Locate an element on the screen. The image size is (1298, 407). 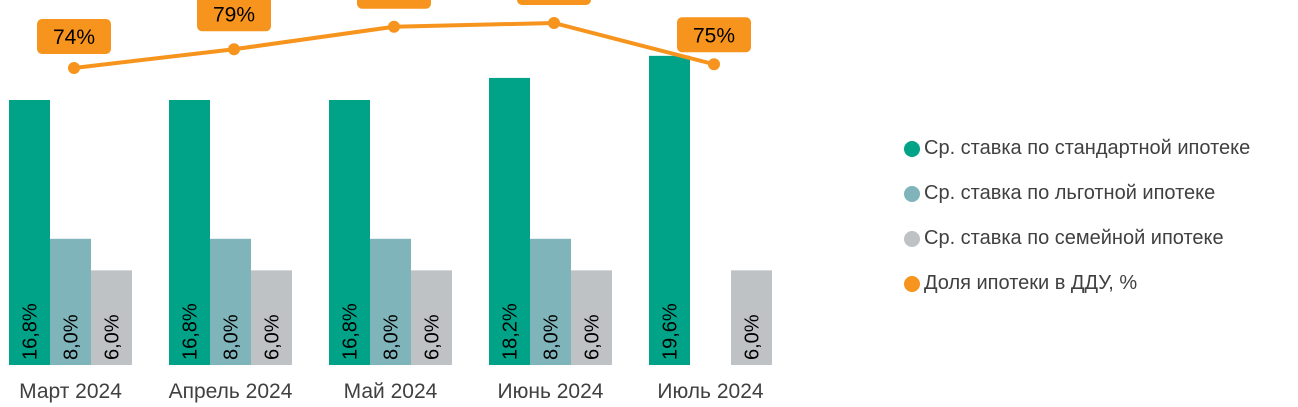
legend-label: Ср. ставка по льготной ипотеке is located at coordinates (1070, 193).